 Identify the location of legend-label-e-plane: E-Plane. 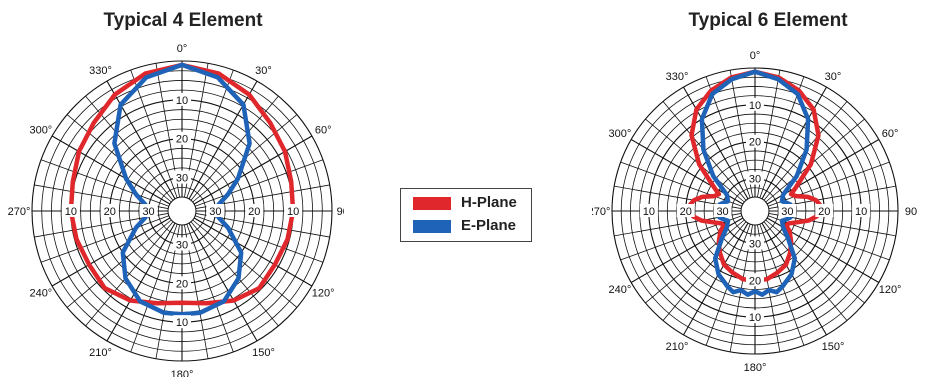
(489, 225).